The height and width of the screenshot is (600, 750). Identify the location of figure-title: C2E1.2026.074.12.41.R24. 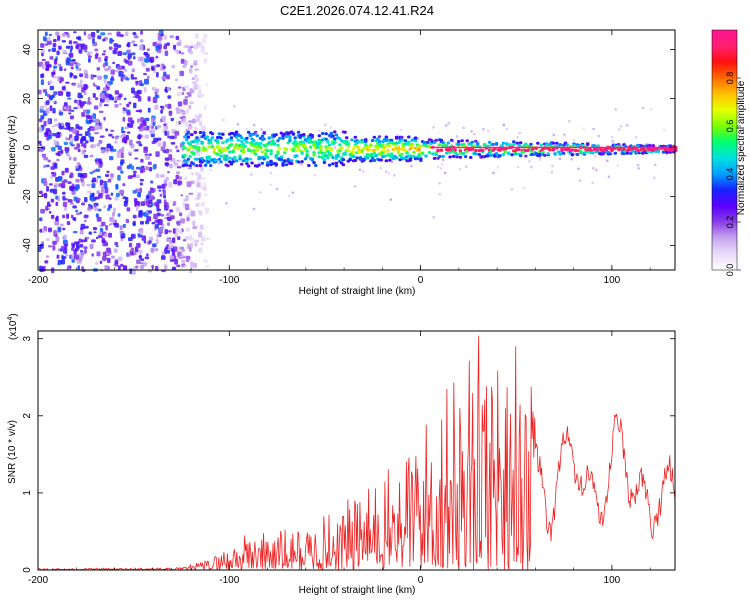
(357, 10).